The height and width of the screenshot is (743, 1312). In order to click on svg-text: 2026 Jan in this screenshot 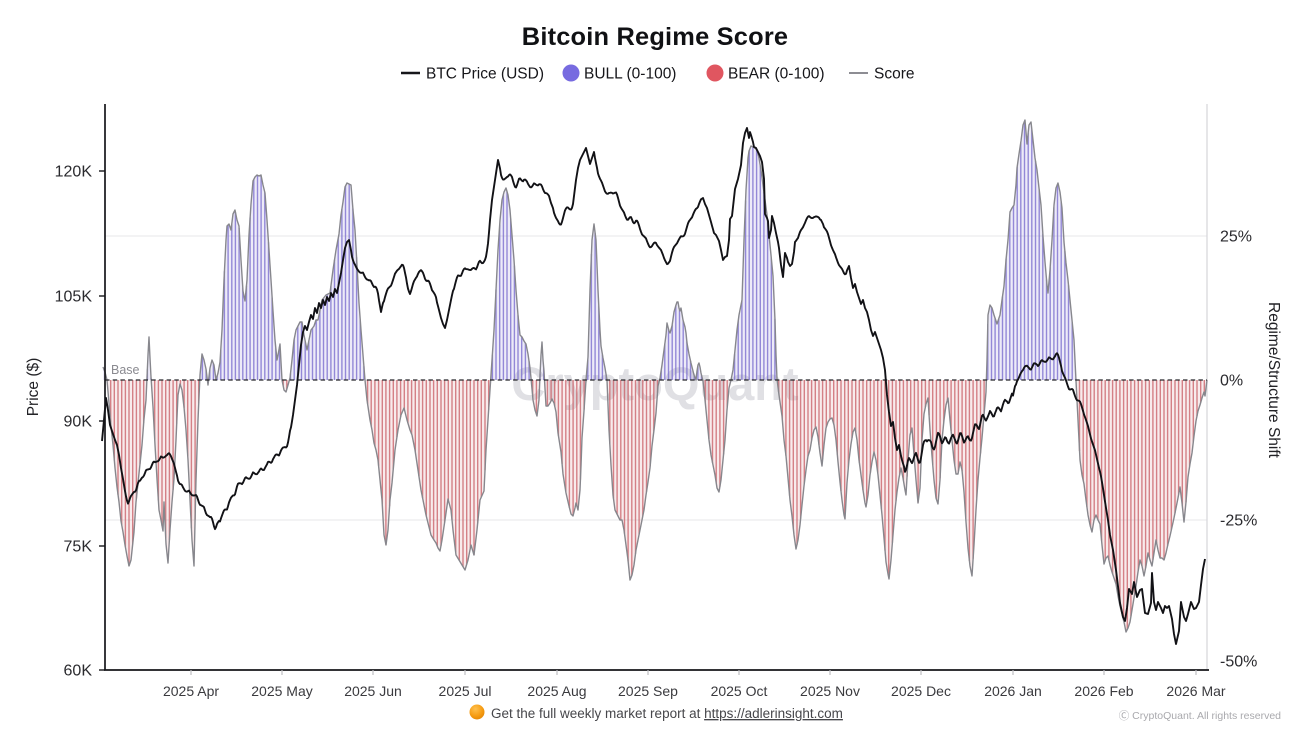, I will do `click(1013, 691)`.